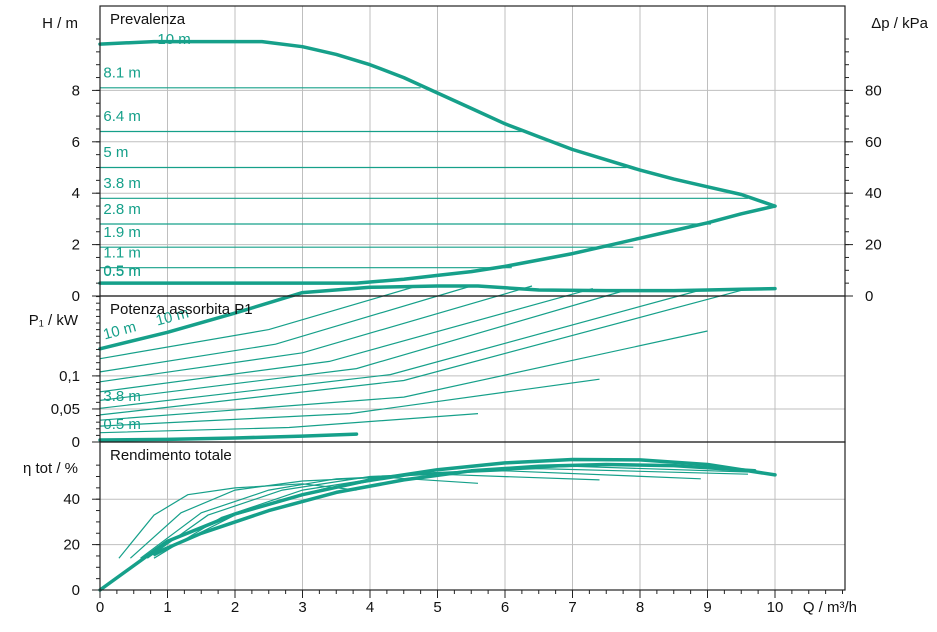 The image size is (937, 632). I want to click on y-tick-label: 20, so click(71, 545).